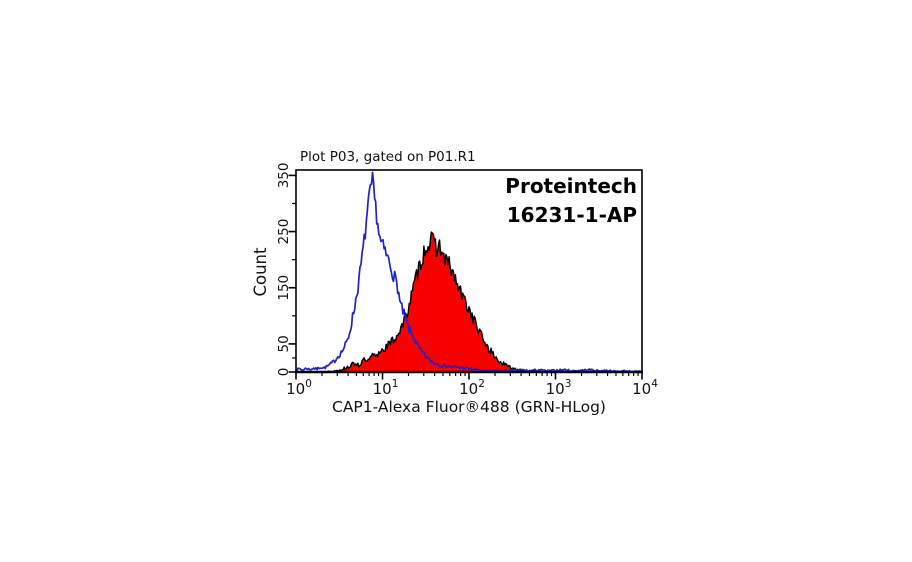  What do you see at coordinates (284, 288) in the screenshot?
I see `y-tick-label: 150` at bounding box center [284, 288].